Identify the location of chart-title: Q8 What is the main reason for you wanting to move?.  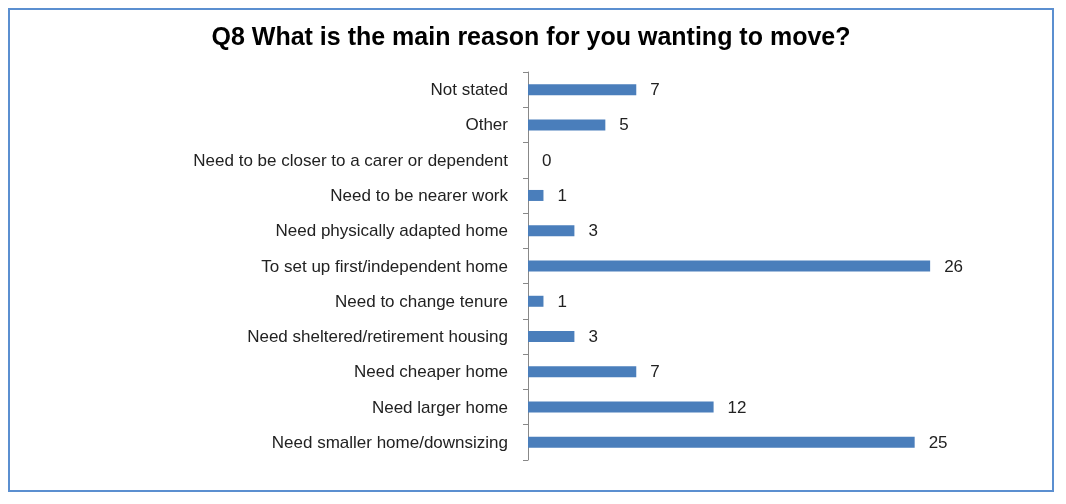
(531, 35).